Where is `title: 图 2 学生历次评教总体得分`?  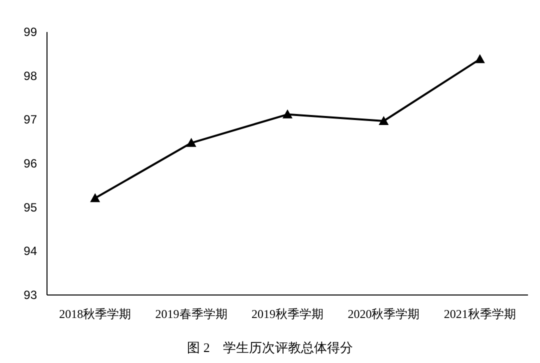 title: 图 2 学生历次评教总体得分 is located at coordinates (270, 347).